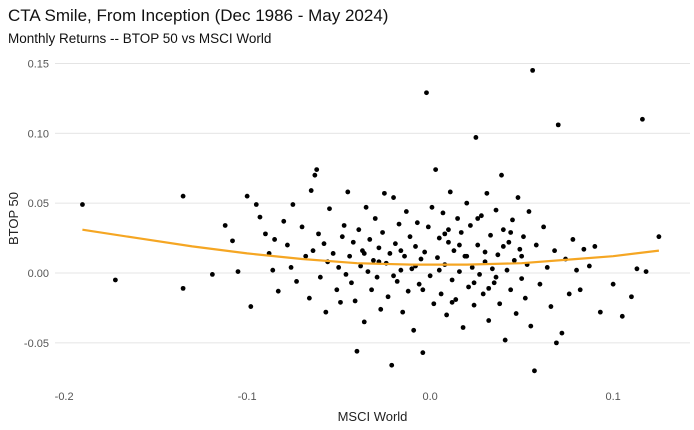 Image resolution: width=694 pixels, height=430 pixels. What do you see at coordinates (38, 204) in the screenshot?
I see `y-tick-label: 0.05` at bounding box center [38, 204].